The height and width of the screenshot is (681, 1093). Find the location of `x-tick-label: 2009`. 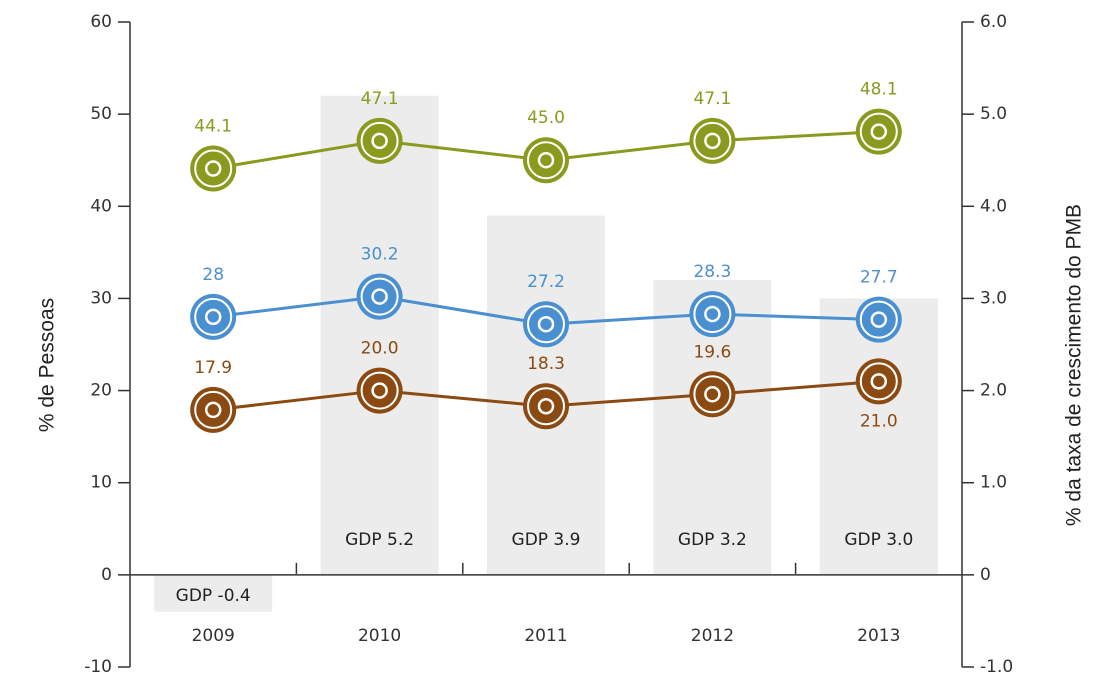

x-tick-label: 2009 is located at coordinates (213, 636).